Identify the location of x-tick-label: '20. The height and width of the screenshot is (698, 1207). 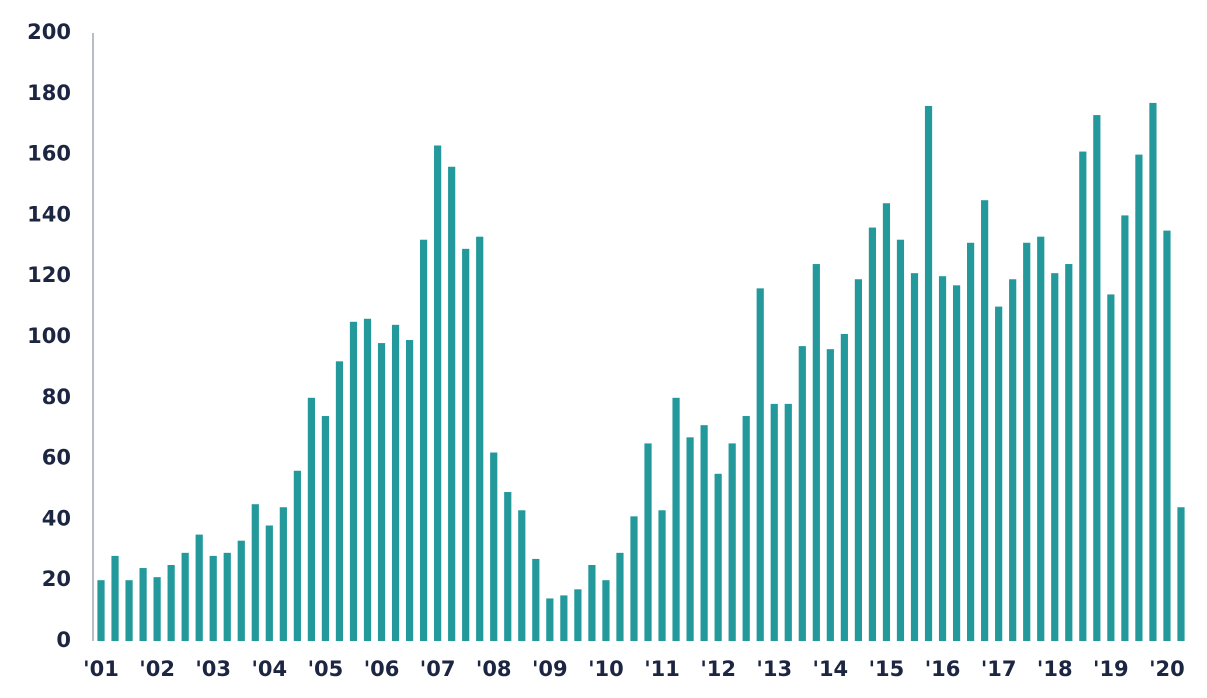
(1167, 669).